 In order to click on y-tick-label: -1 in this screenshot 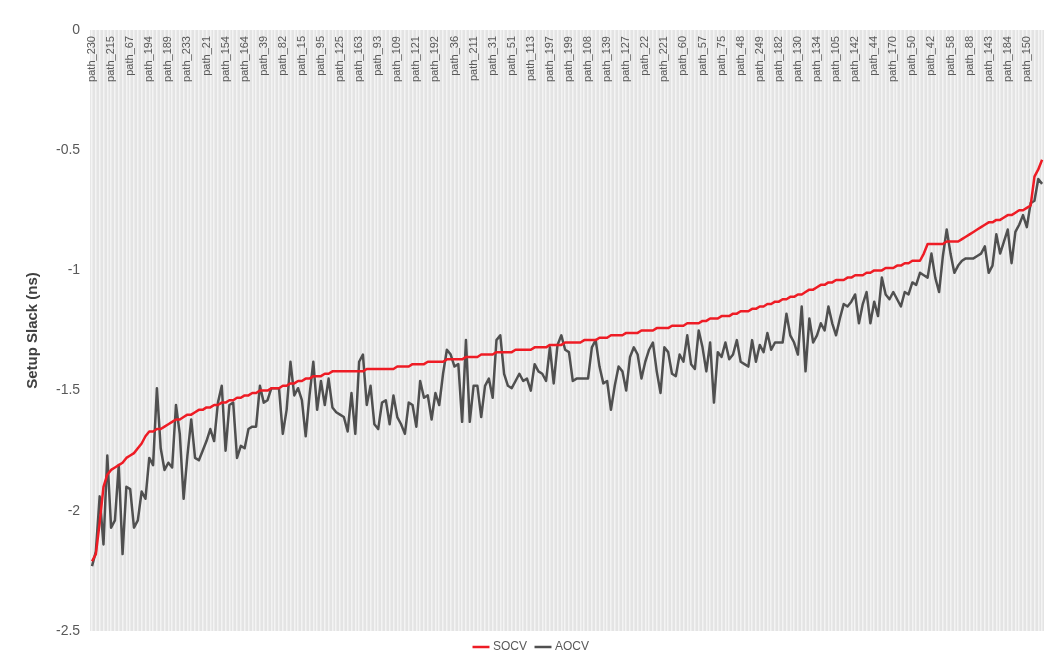, I will do `click(74, 269)`.